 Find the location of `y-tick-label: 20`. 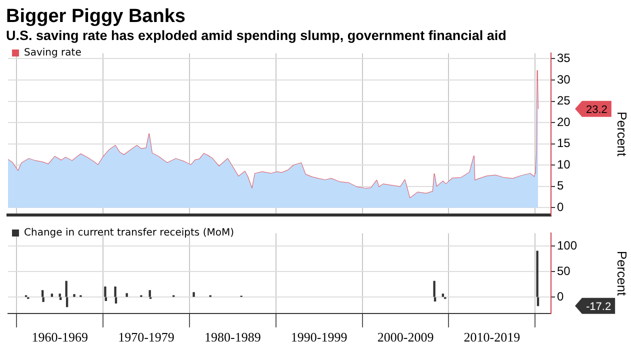

y-tick-label: 20 is located at coordinates (564, 121).